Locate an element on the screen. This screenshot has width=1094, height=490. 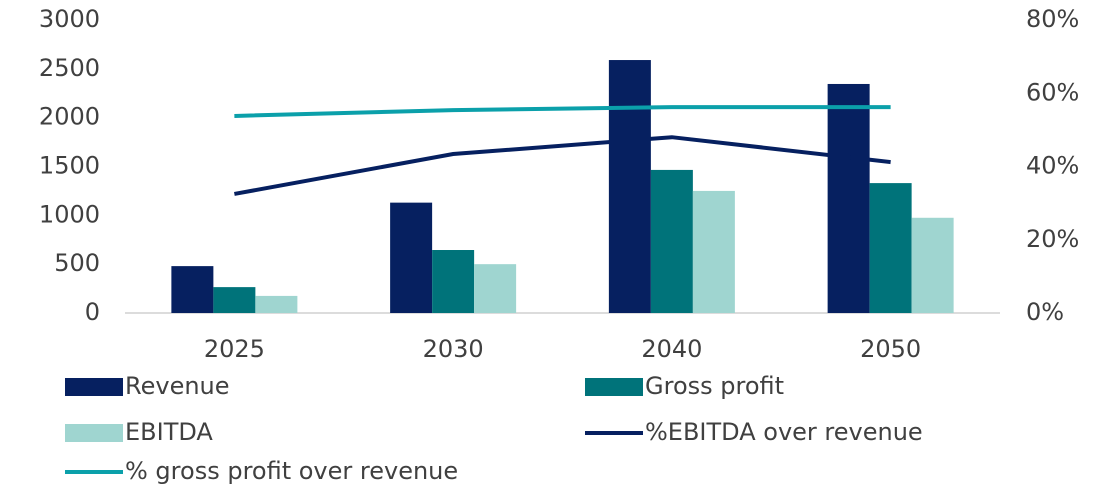
x-tick-label: 2030 is located at coordinates (453, 349).